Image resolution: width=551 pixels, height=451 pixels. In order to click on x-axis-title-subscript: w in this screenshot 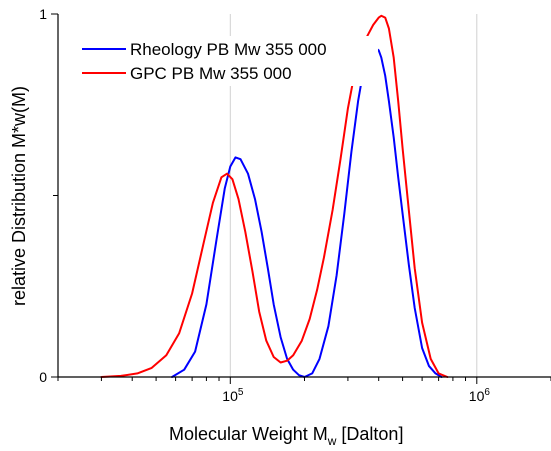, I will do `click(332, 441)`.